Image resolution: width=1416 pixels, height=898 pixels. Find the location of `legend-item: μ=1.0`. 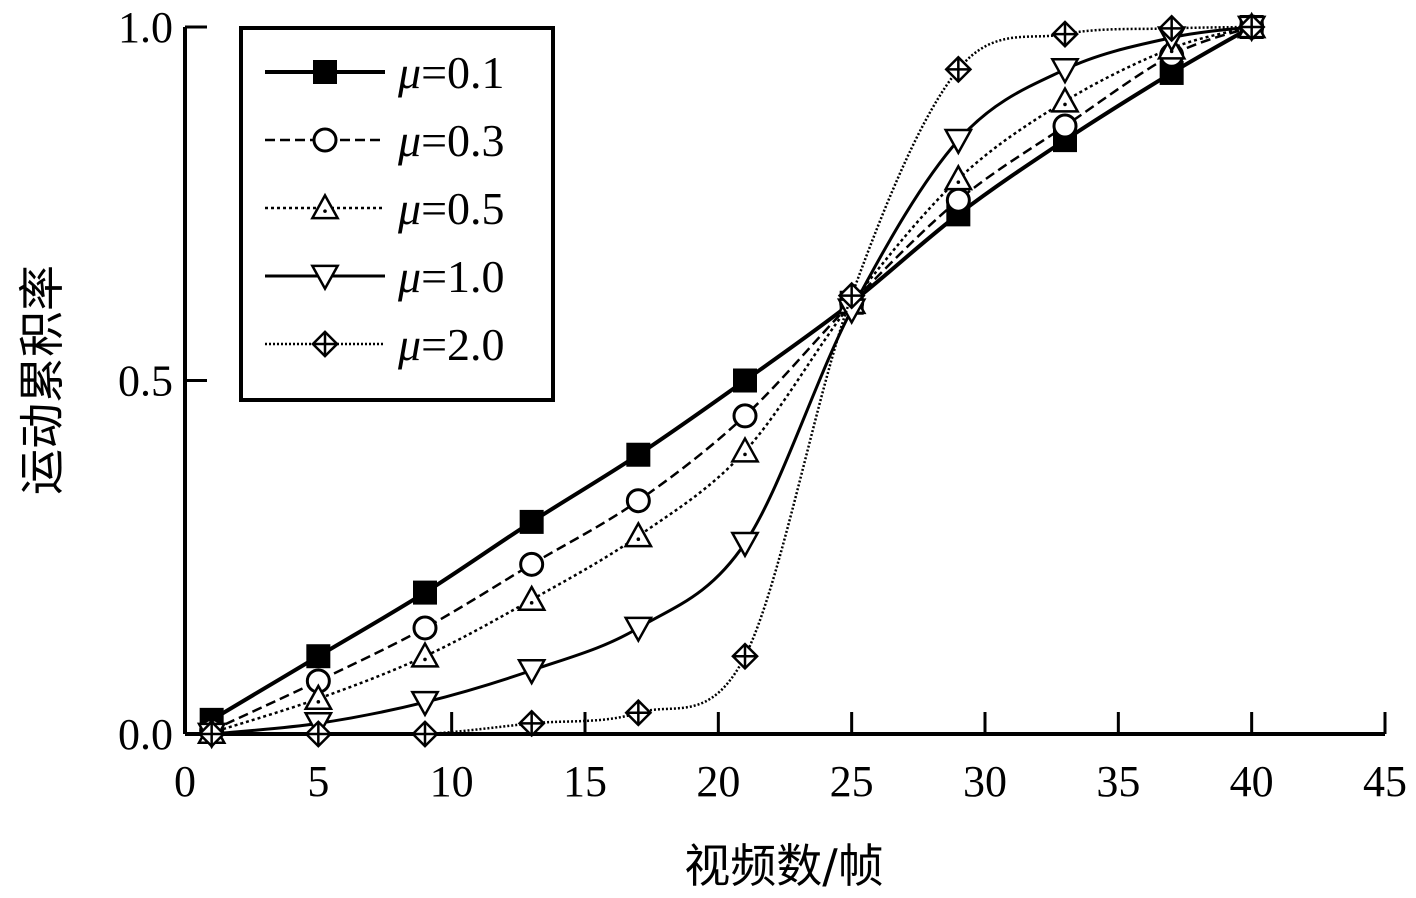

legend-item: μ=1.0 is located at coordinates (385, 276).